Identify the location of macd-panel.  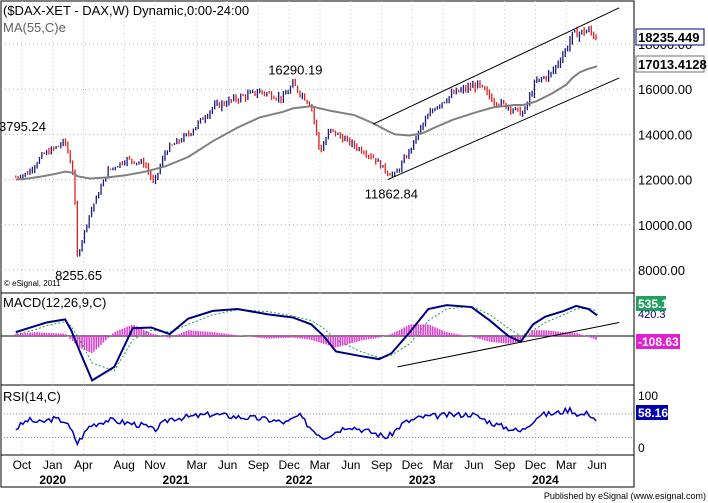
(317, 343).